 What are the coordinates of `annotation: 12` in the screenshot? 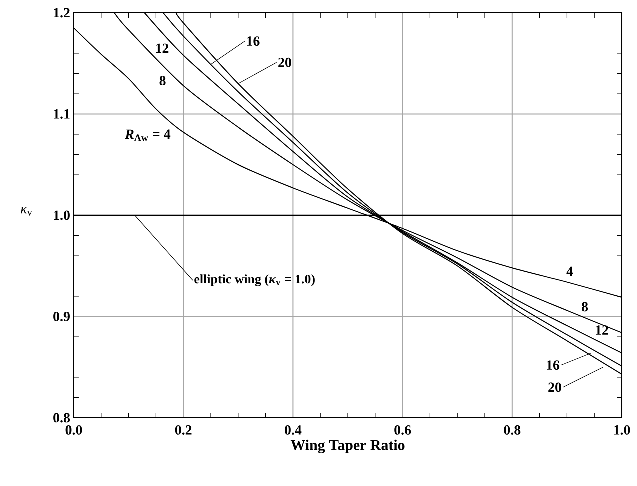 It's located at (162, 49).